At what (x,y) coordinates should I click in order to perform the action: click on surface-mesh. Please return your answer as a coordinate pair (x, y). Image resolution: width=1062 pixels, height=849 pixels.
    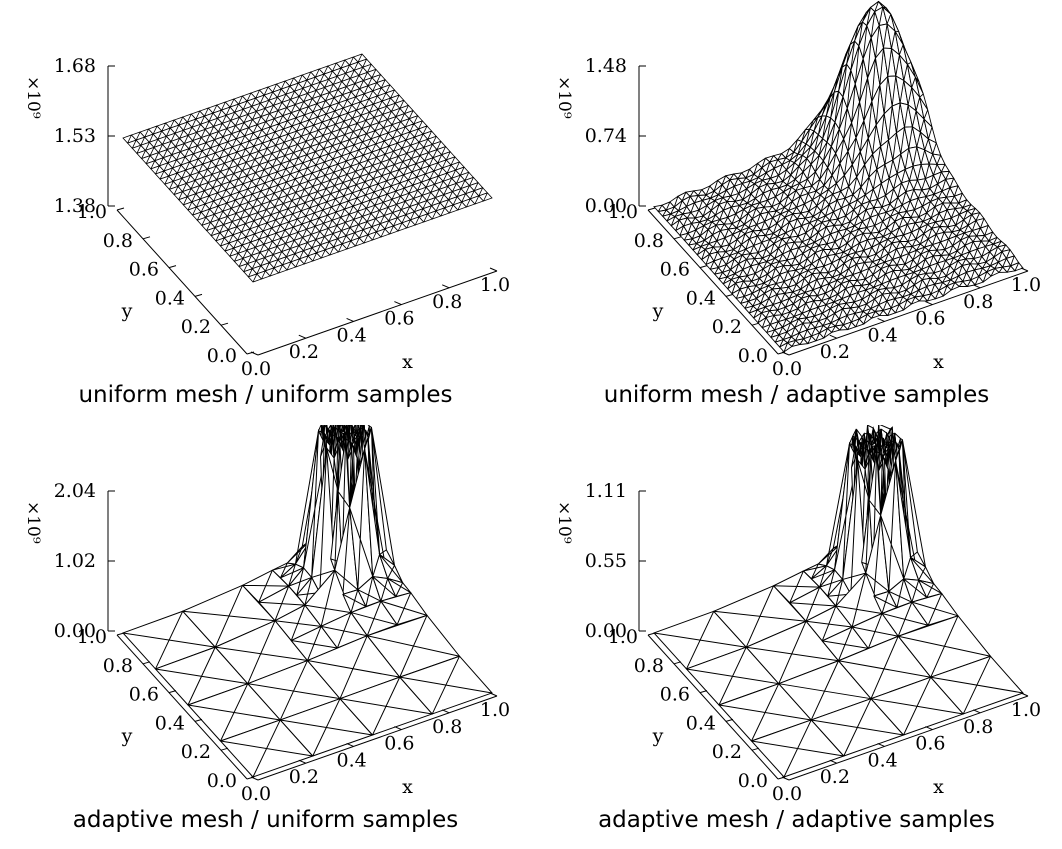
    Looking at the image, I should click on (838, 601).